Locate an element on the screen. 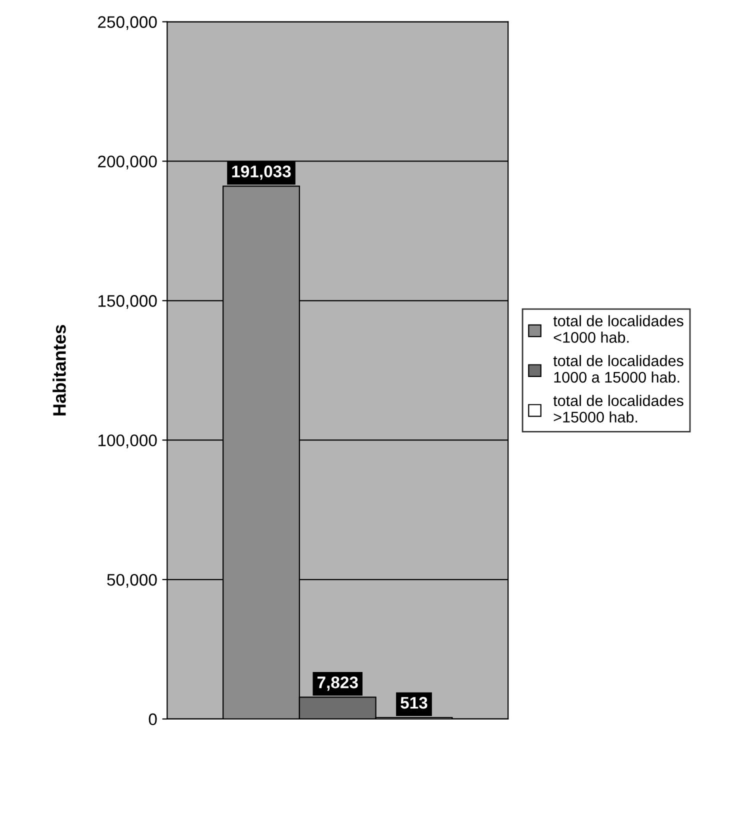 Image resolution: width=730 pixels, height=837 pixels. y-tick-label: 50,000 is located at coordinates (132, 581).